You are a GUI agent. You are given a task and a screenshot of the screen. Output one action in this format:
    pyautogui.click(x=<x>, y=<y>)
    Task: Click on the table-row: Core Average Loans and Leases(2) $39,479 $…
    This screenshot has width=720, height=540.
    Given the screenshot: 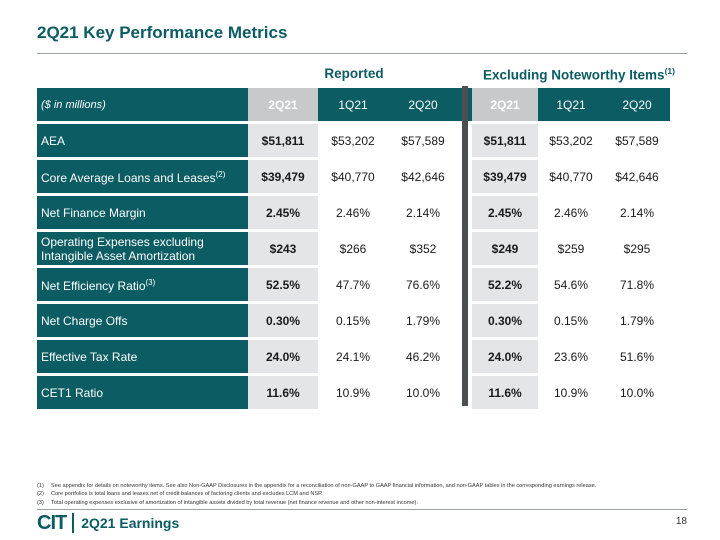 What is the action you would take?
    pyautogui.click(x=353, y=176)
    